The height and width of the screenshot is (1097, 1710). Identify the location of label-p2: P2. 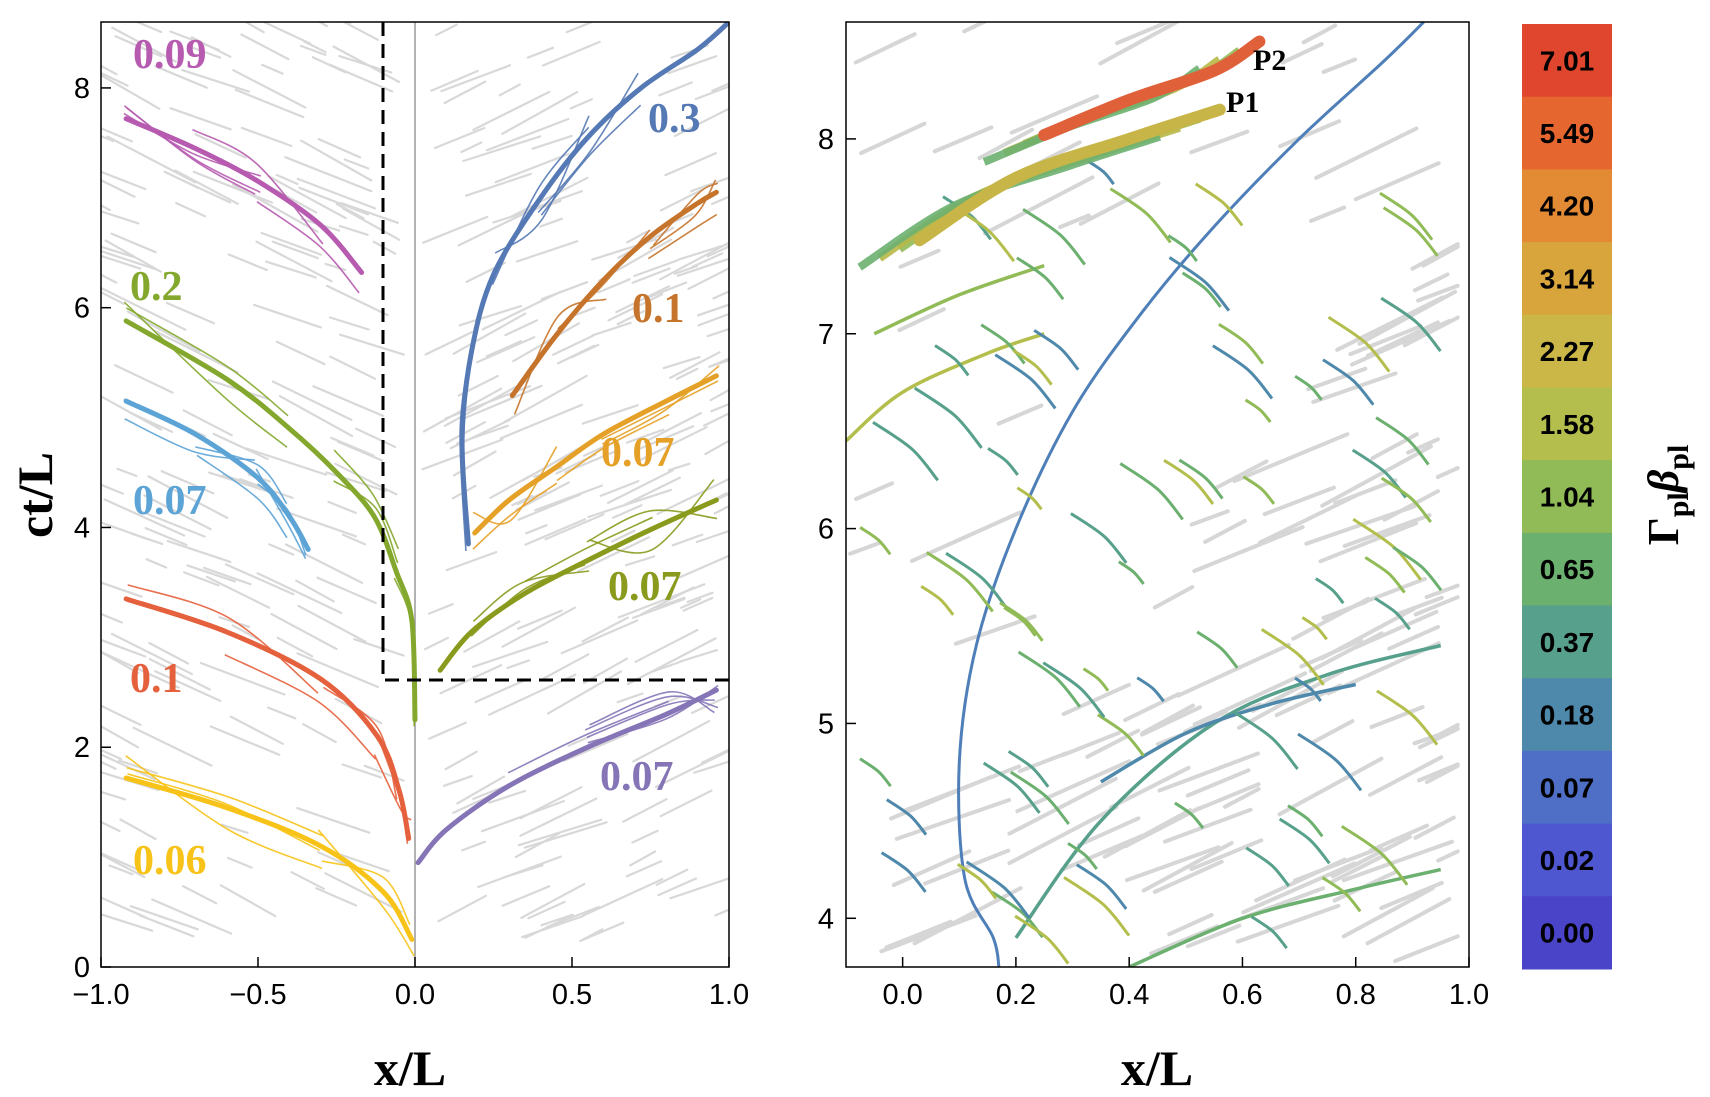
(1269, 60).